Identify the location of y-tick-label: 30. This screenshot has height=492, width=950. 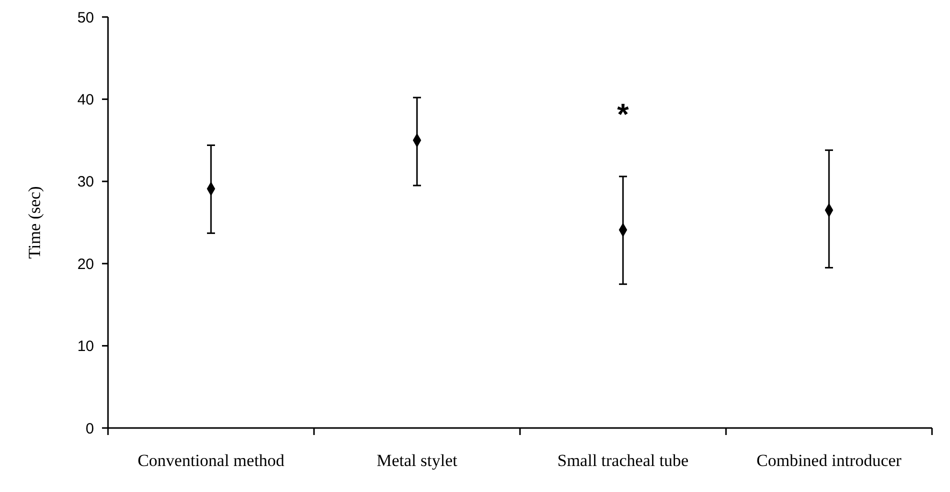
(85, 182).